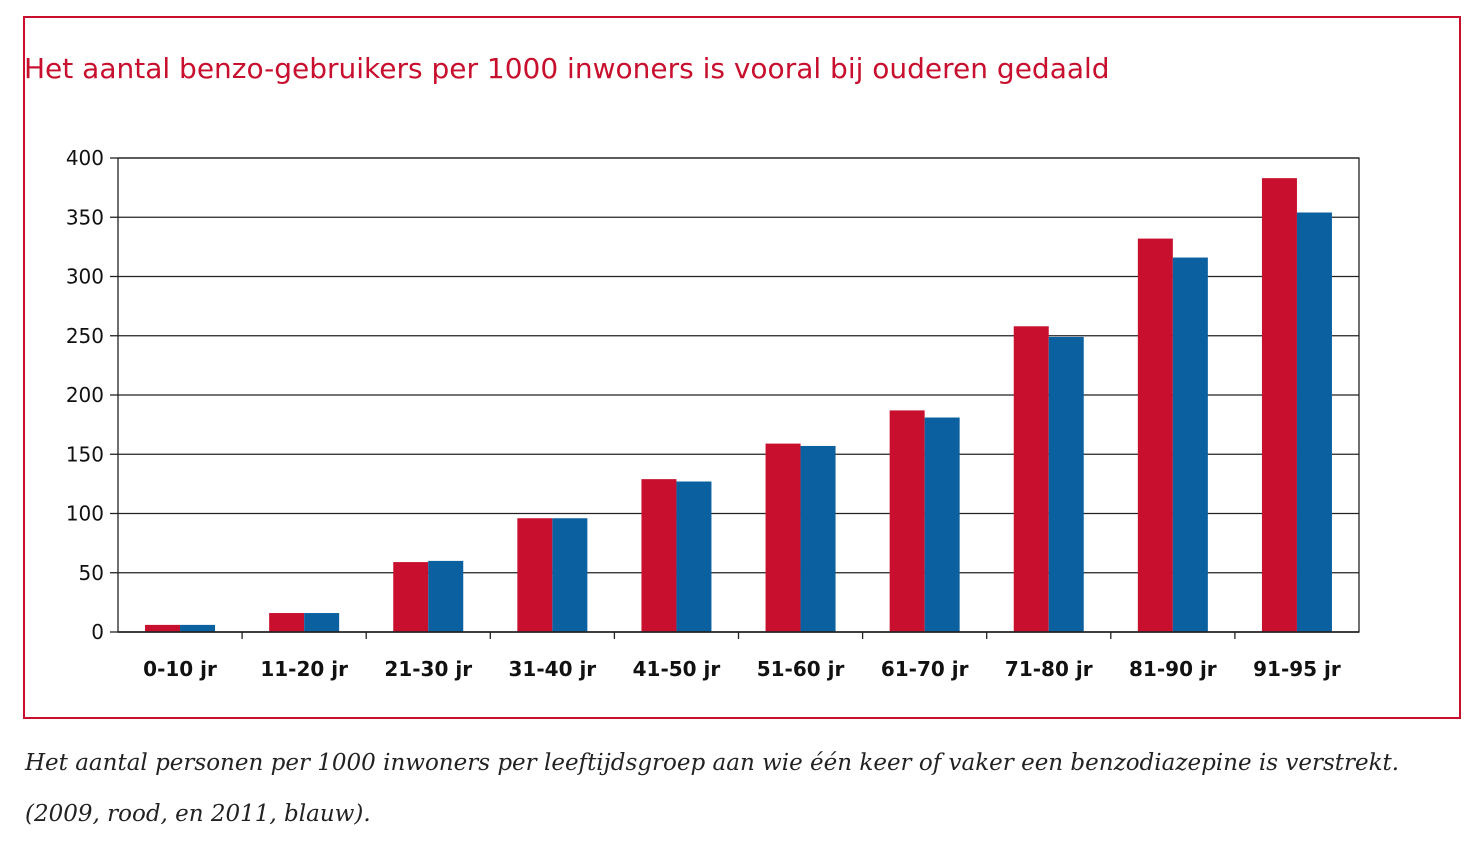 The width and height of the screenshot is (1481, 860). I want to click on x-tick-label: 81-90 jr, so click(1173, 669).